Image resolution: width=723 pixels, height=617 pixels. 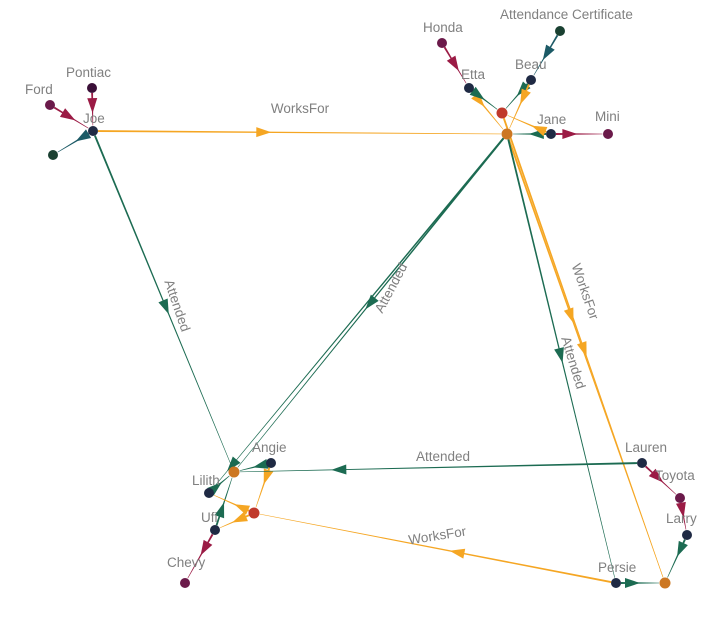 What do you see at coordinates (269, 447) in the screenshot?
I see `node-label: Angie` at bounding box center [269, 447].